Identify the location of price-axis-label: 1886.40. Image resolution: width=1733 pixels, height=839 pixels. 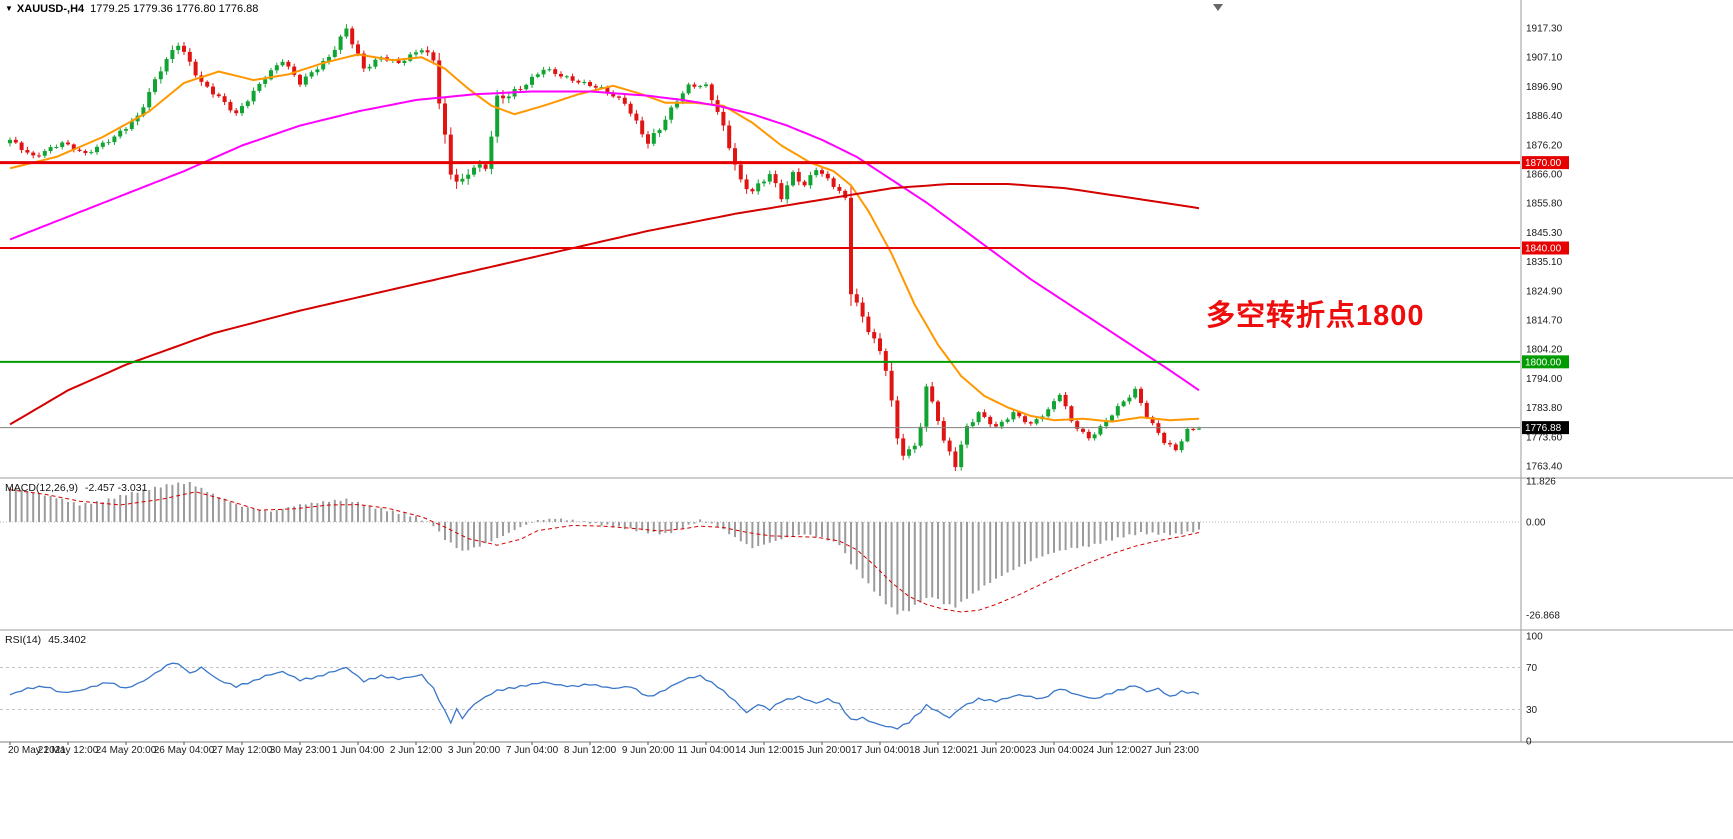
(1544, 116).